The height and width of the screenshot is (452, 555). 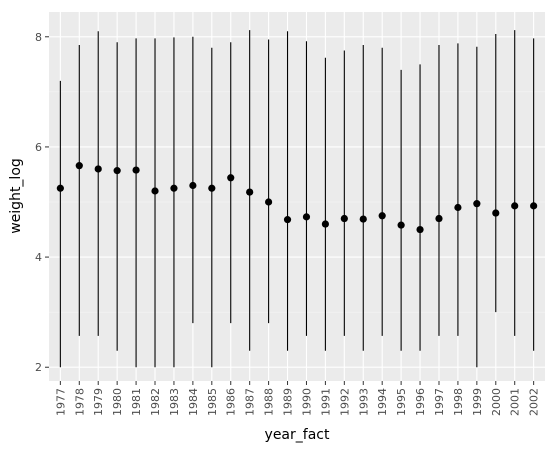 What do you see at coordinates (515, 402) in the screenshot?
I see `x-tick-label: 2001` at bounding box center [515, 402].